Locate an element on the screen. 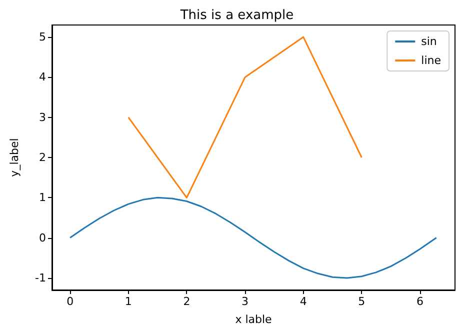  x-tick-label: 1 is located at coordinates (128, 301).